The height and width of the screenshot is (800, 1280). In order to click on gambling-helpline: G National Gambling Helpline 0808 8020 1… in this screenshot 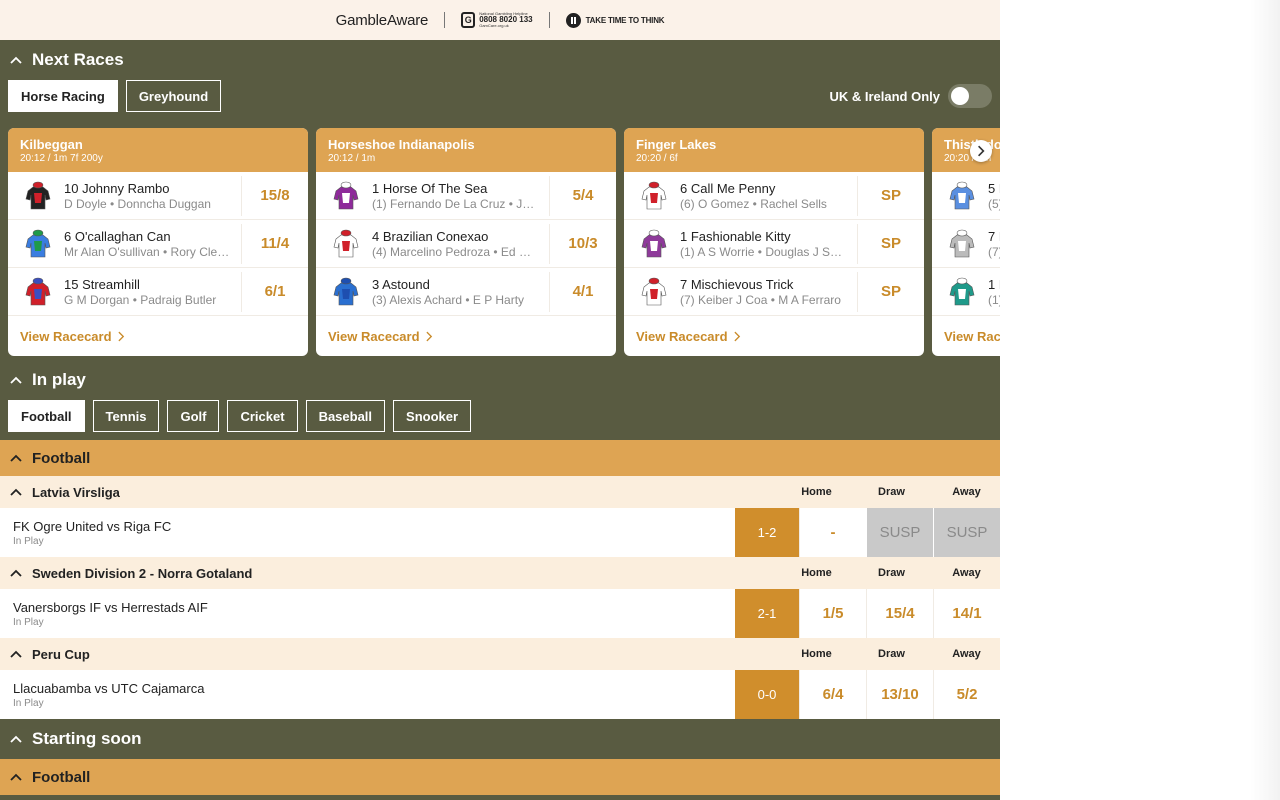, I will do `click(497, 19)`.